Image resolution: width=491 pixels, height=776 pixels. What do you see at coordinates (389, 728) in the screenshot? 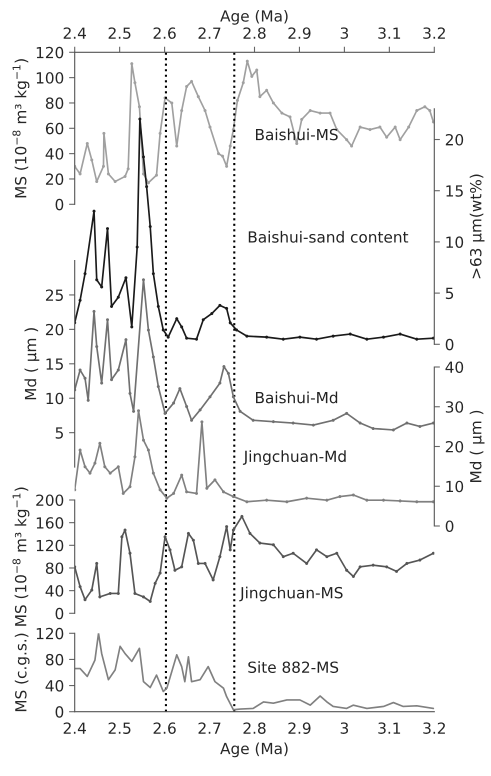
I see `x-tick-label: 3.1` at bounding box center [389, 728].